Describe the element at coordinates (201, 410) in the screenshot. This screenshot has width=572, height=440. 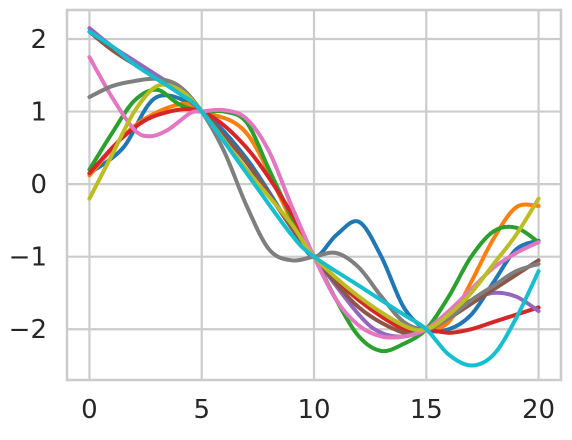
I see `x-tick-label: 5` at that location.